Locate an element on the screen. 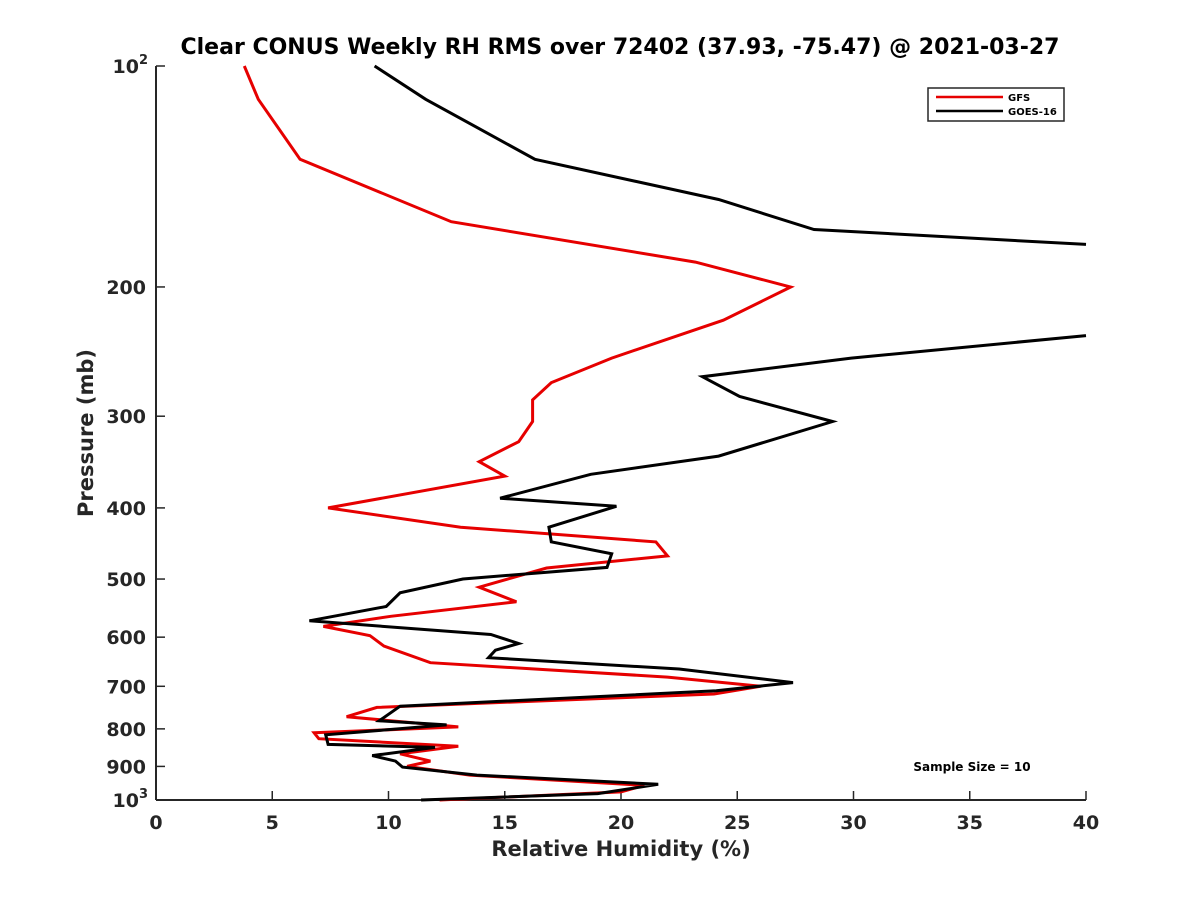 The image size is (1200, 905). y-tick-label: 900 is located at coordinates (126, 767).